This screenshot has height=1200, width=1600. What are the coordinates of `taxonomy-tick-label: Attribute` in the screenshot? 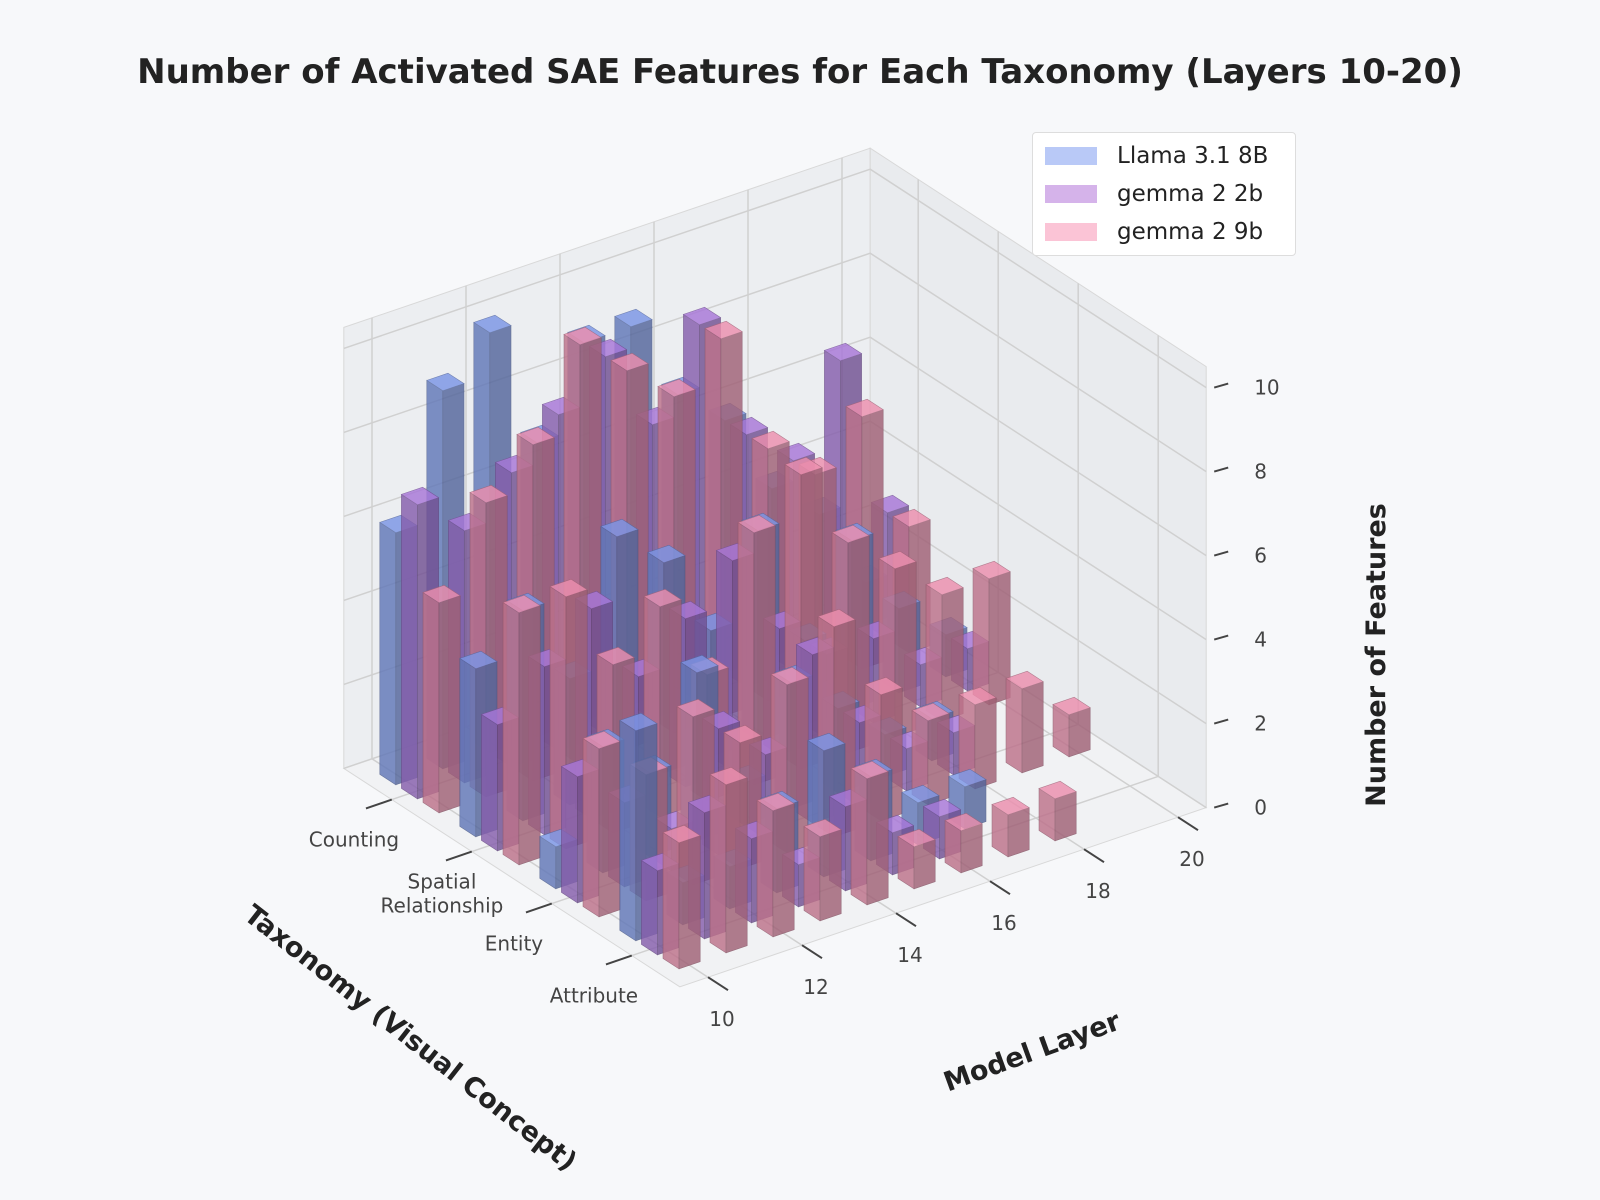 It's located at (594, 995).